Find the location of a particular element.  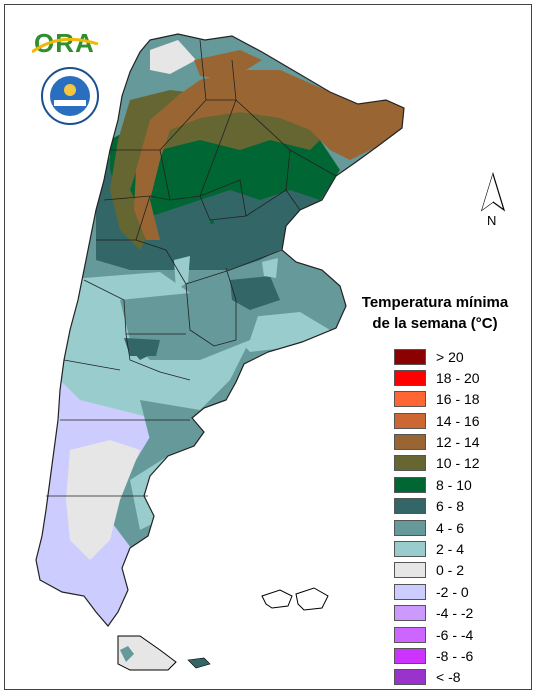

legend-item: 4 - 6 is located at coordinates (462, 527).